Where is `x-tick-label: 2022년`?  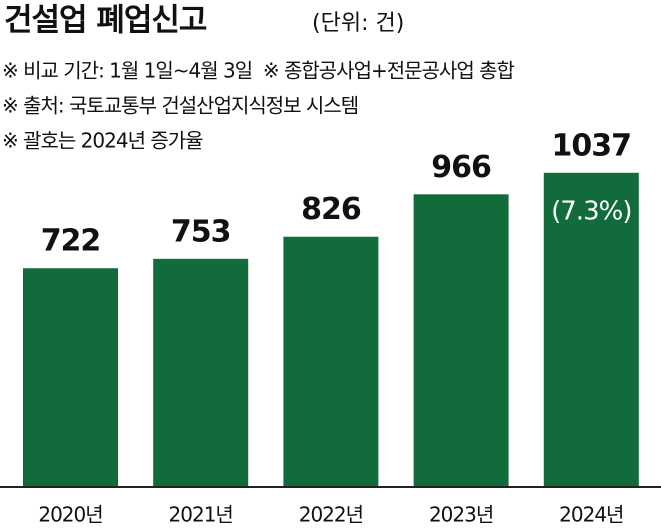 x-tick-label: 2022년 is located at coordinates (331, 515).